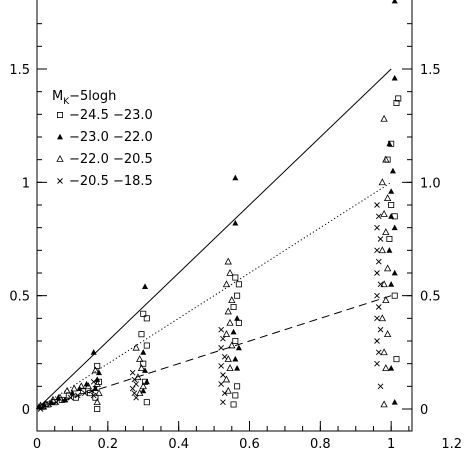 The height and width of the screenshot is (451, 474). Describe the element at coordinates (111, 181) in the screenshot. I see `legend-entry-label: −20.5 −18.5` at that location.